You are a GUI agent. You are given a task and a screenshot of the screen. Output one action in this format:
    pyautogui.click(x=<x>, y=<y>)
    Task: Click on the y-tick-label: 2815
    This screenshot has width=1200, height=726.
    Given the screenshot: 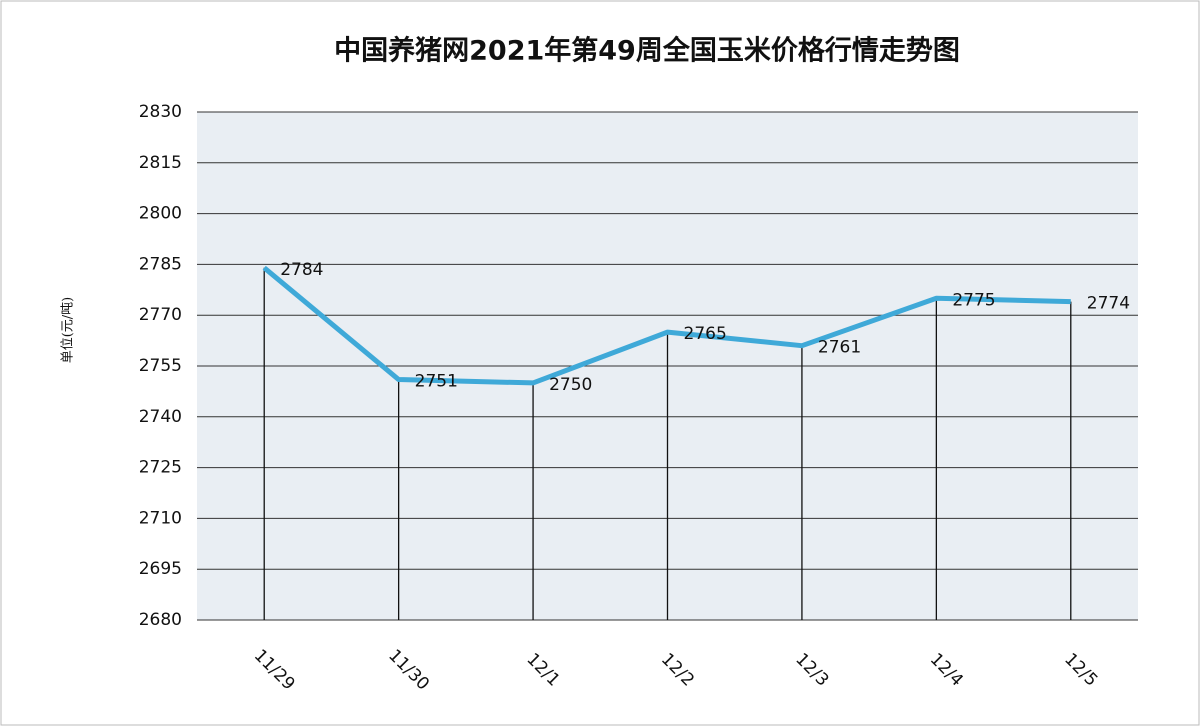 What is the action you would take?
    pyautogui.click(x=160, y=163)
    